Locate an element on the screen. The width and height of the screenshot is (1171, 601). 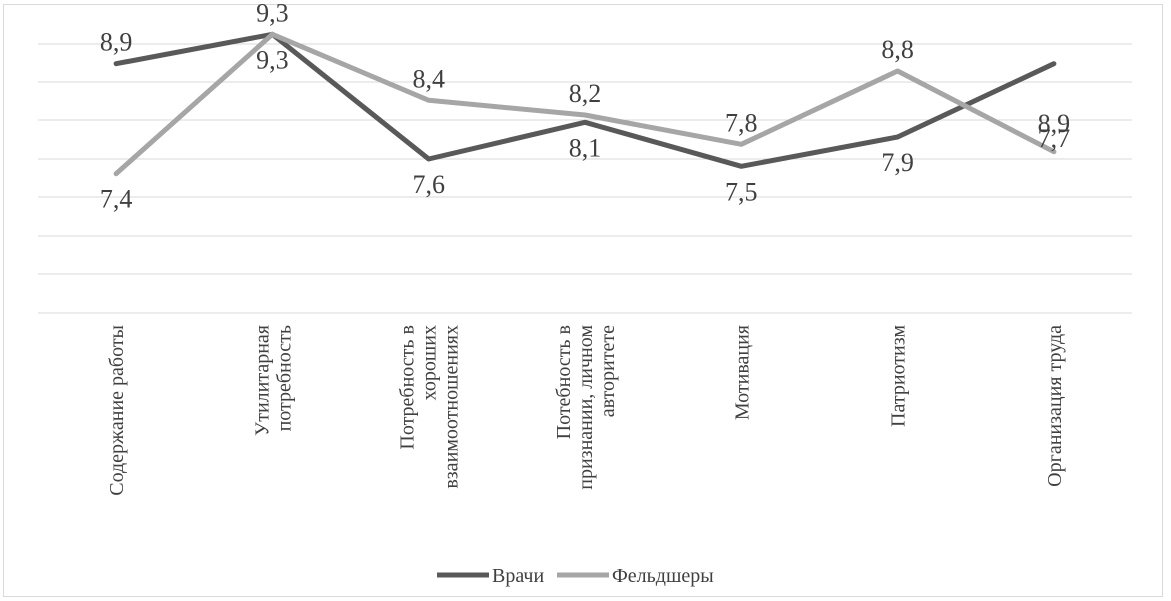
category-label-line: Потребность в is located at coordinates (408, 387).